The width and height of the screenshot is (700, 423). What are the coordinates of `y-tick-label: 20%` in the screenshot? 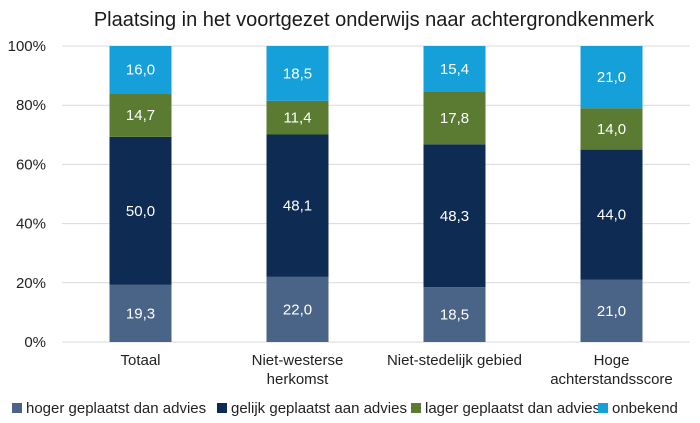 It's located at (31, 283).